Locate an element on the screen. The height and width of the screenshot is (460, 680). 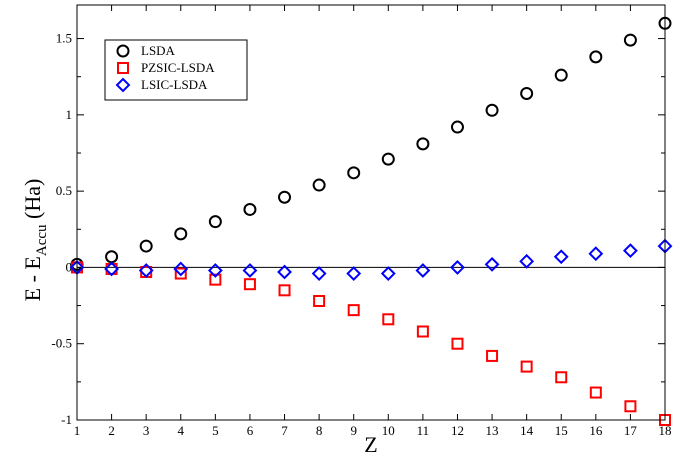
x-tick-label: 17 is located at coordinates (631, 430).